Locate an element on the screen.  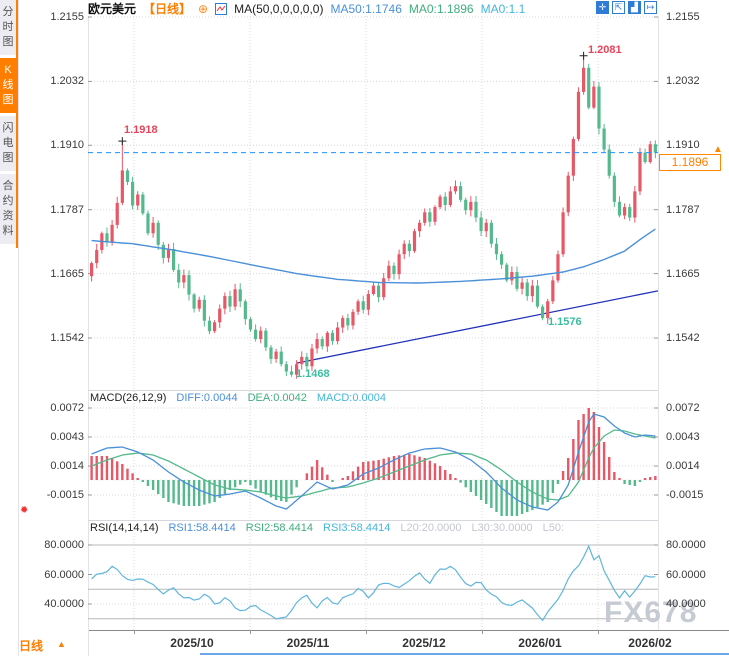
price-tick-left-0: 1.2155 is located at coordinates (67, 17).